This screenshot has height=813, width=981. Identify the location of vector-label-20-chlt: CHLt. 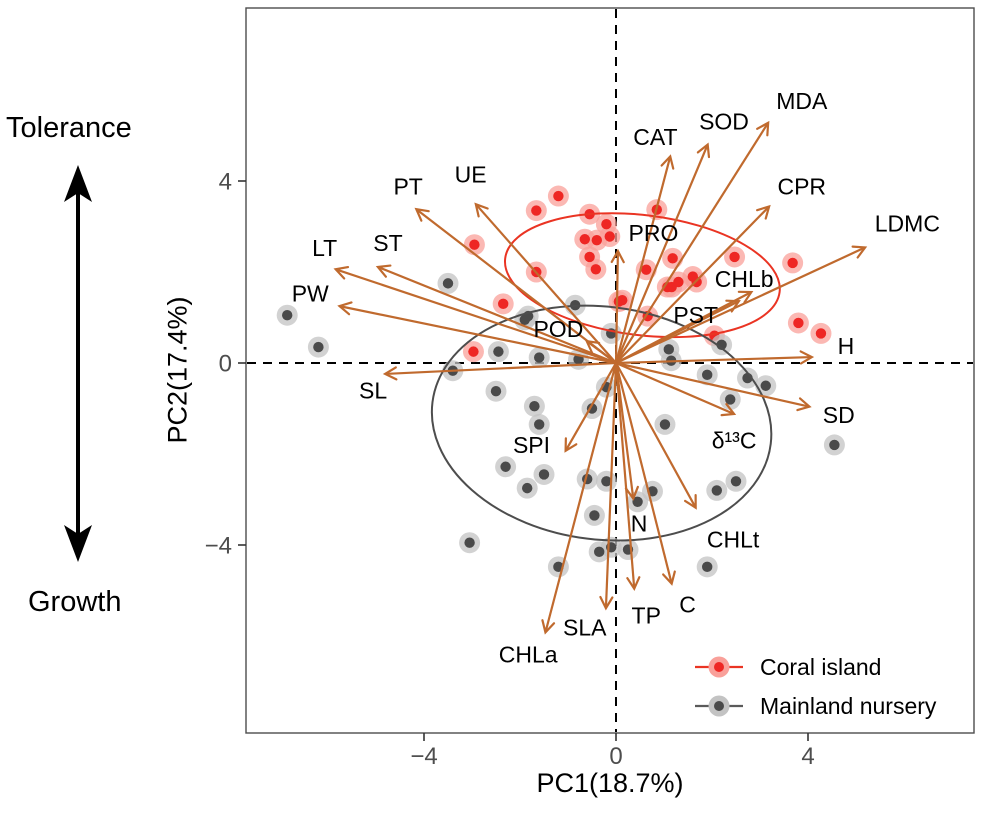
(733, 539).